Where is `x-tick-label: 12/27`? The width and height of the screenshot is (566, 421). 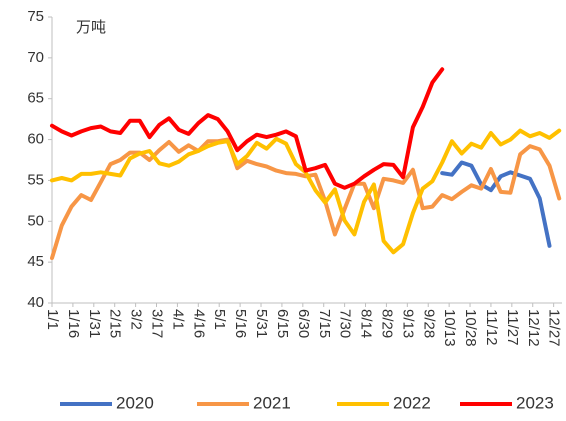 x-tick-label: 12/27 is located at coordinates (554, 328).